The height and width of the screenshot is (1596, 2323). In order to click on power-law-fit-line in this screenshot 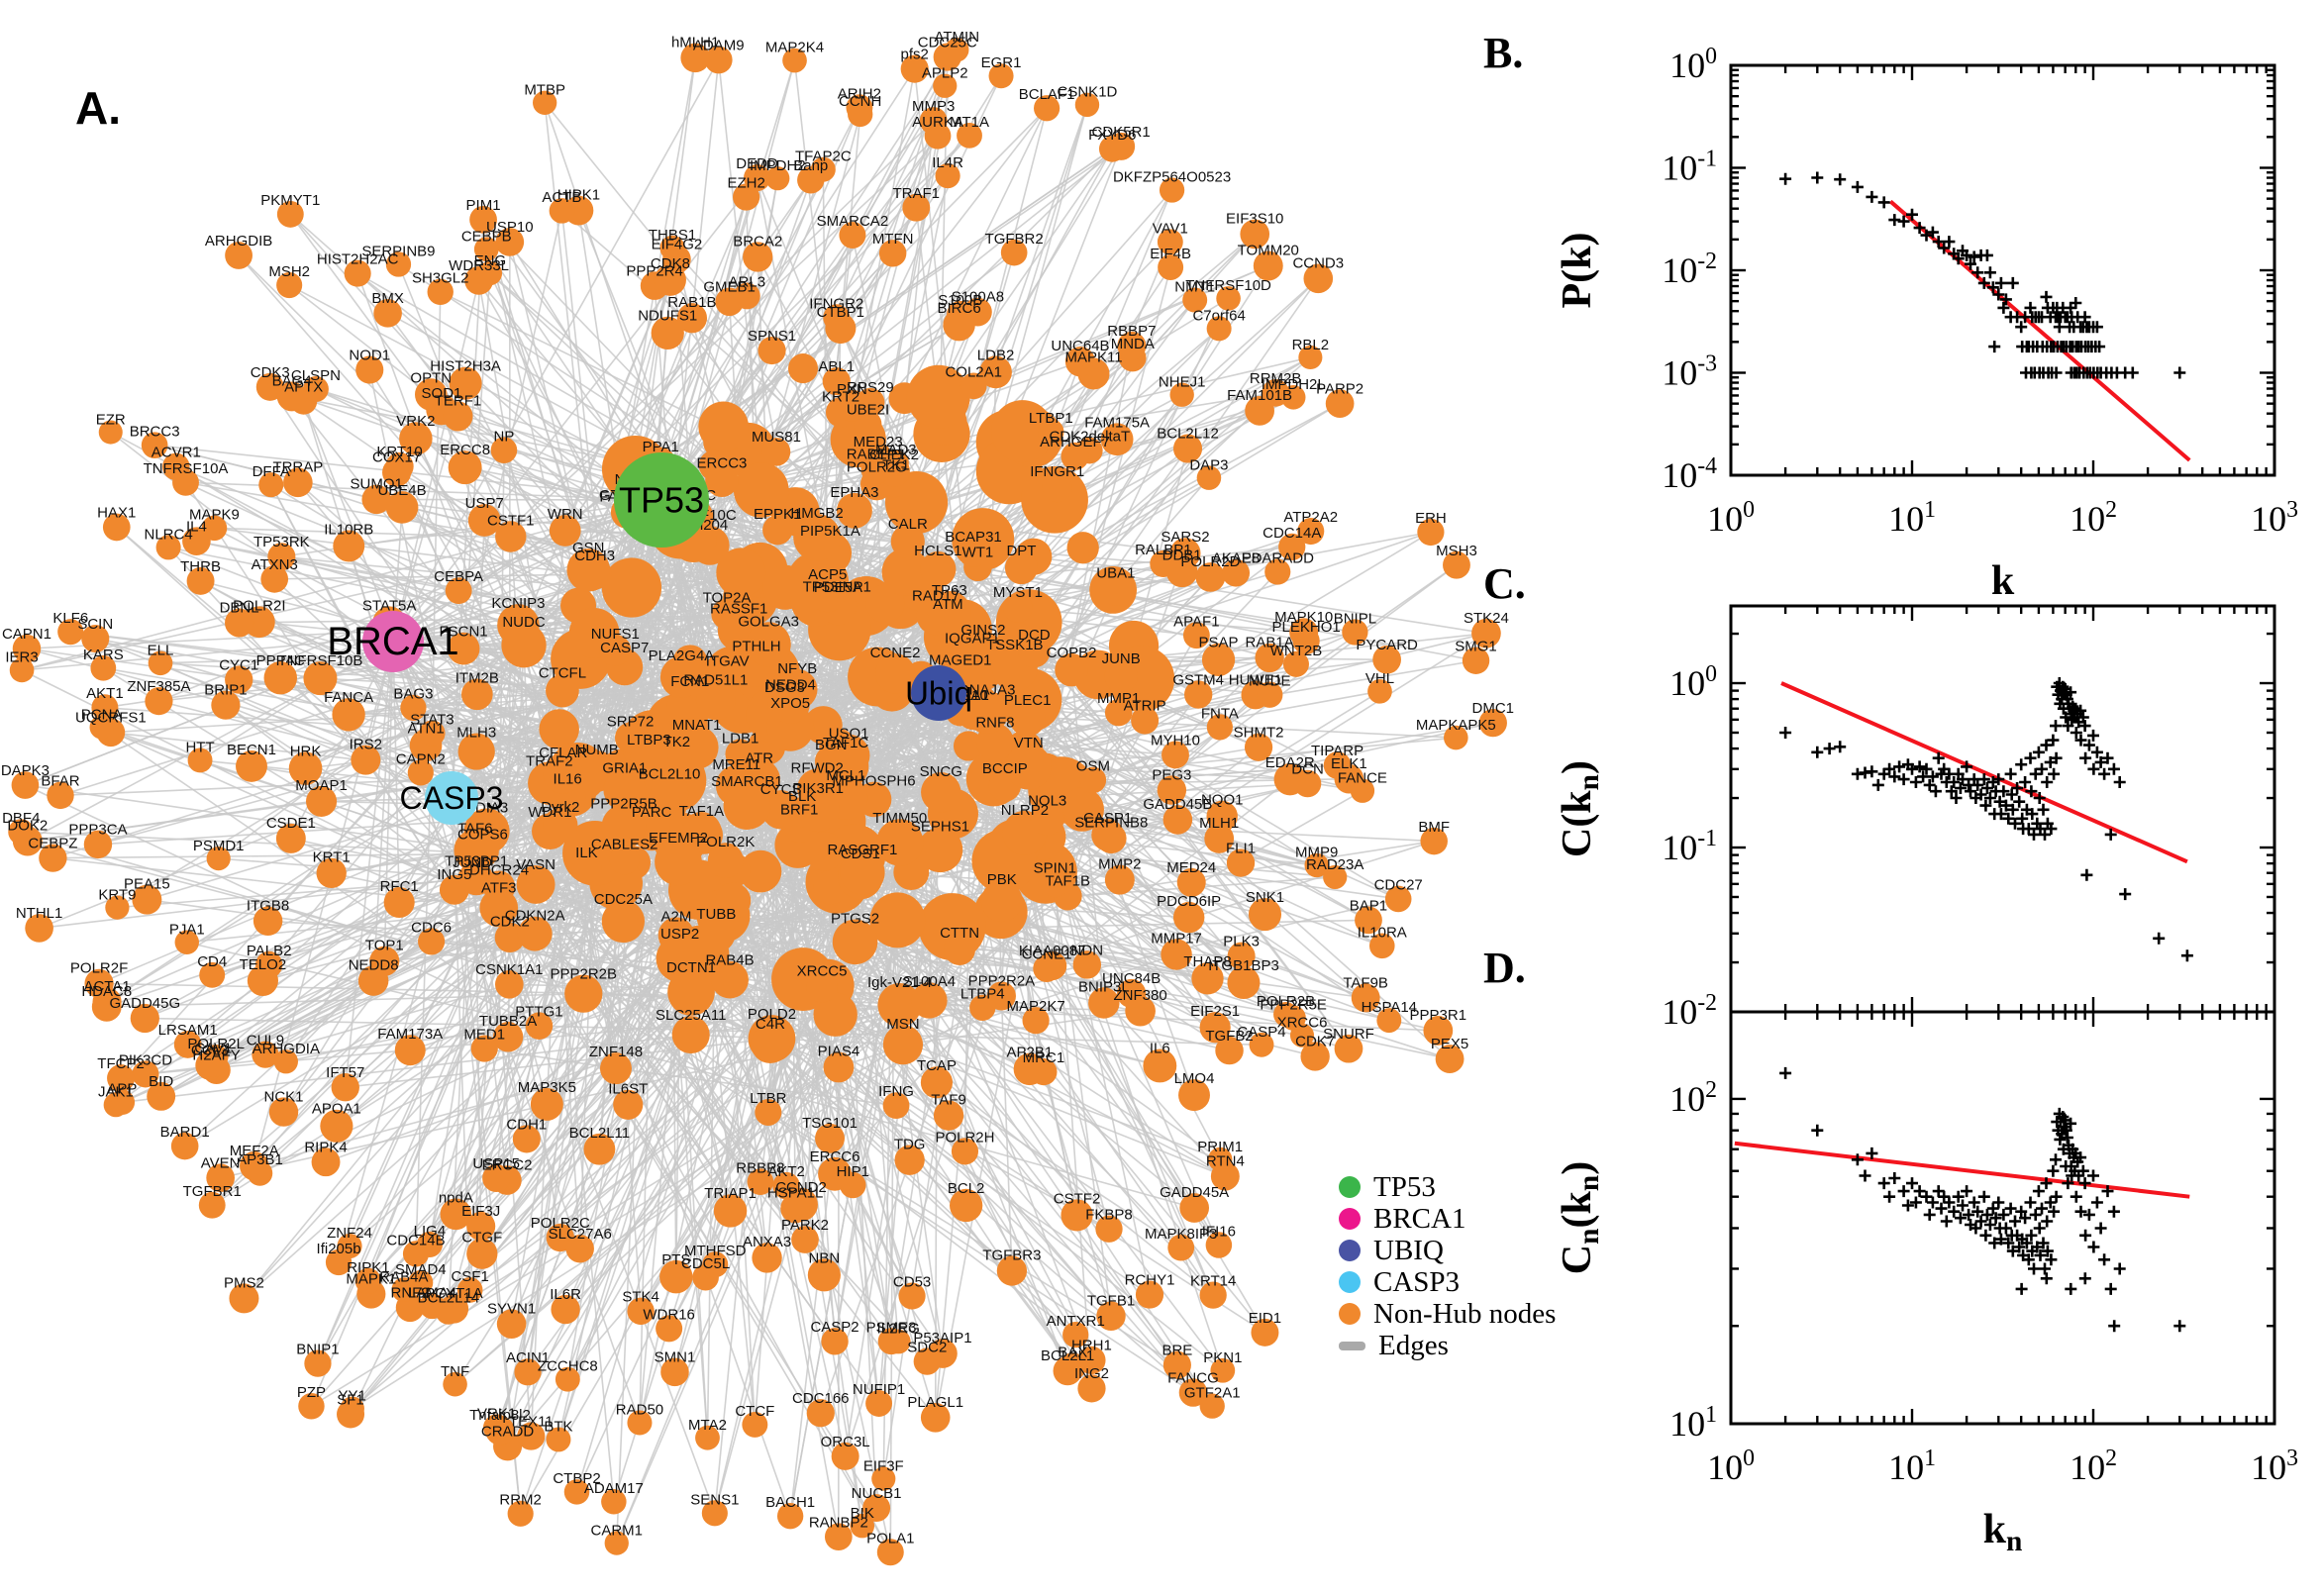, I will do `click(1962, 1170)`.